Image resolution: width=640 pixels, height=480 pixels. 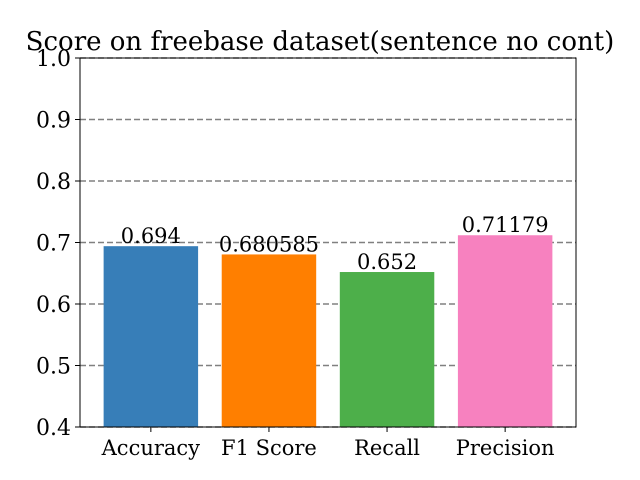 I want to click on y-tick-label: 0.5, so click(x=53, y=367).